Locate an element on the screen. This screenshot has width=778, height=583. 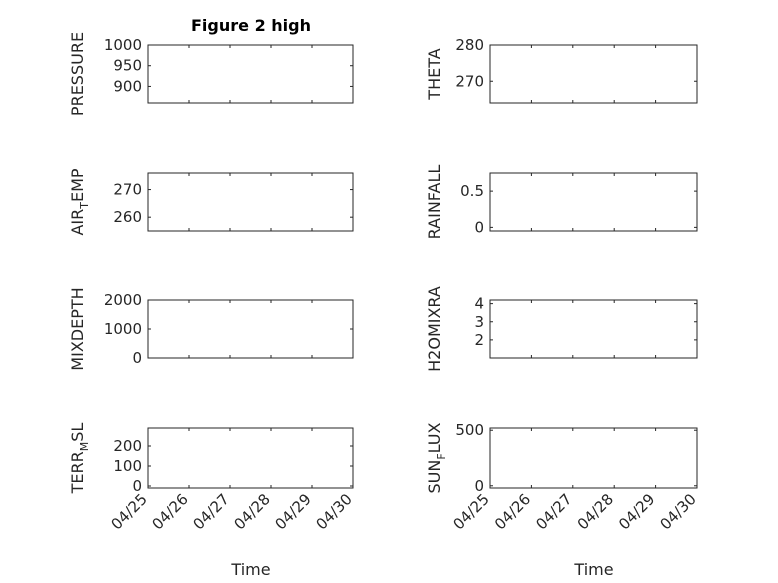
y-axis-label-suffix: EMP is located at coordinates (77, 185).